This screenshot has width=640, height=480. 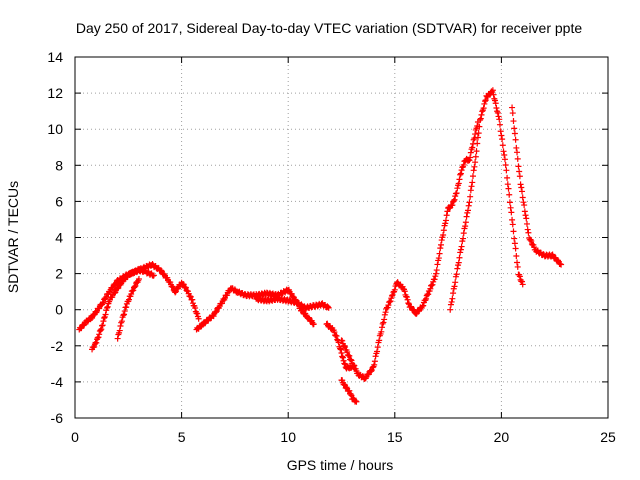 What do you see at coordinates (55, 129) in the screenshot?
I see `y-tick-label: 10` at bounding box center [55, 129].